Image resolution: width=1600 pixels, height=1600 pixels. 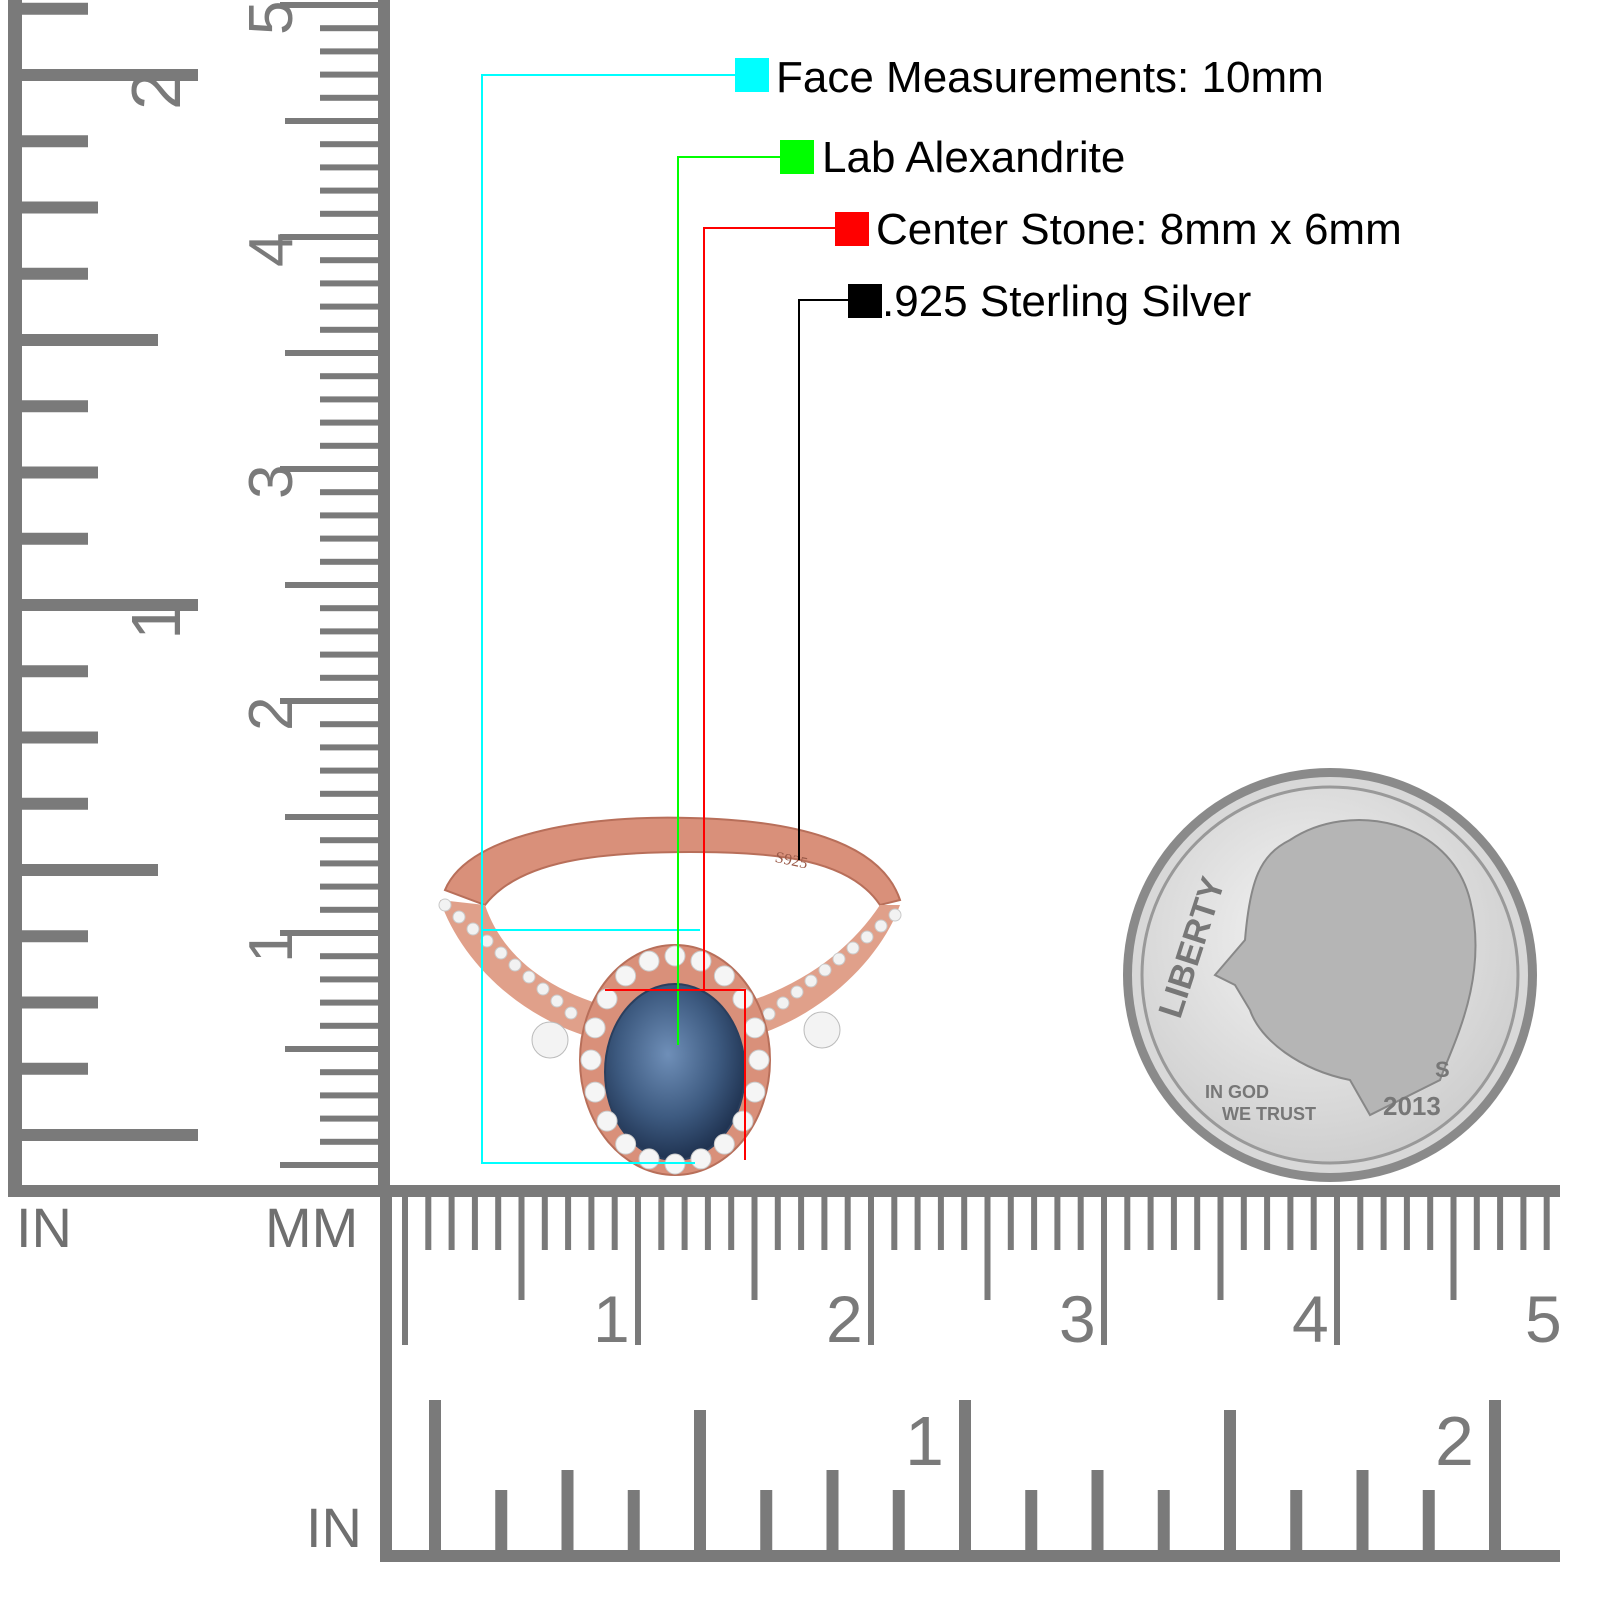 I want to click on ring-stamp: S925, so click(x=791, y=860).